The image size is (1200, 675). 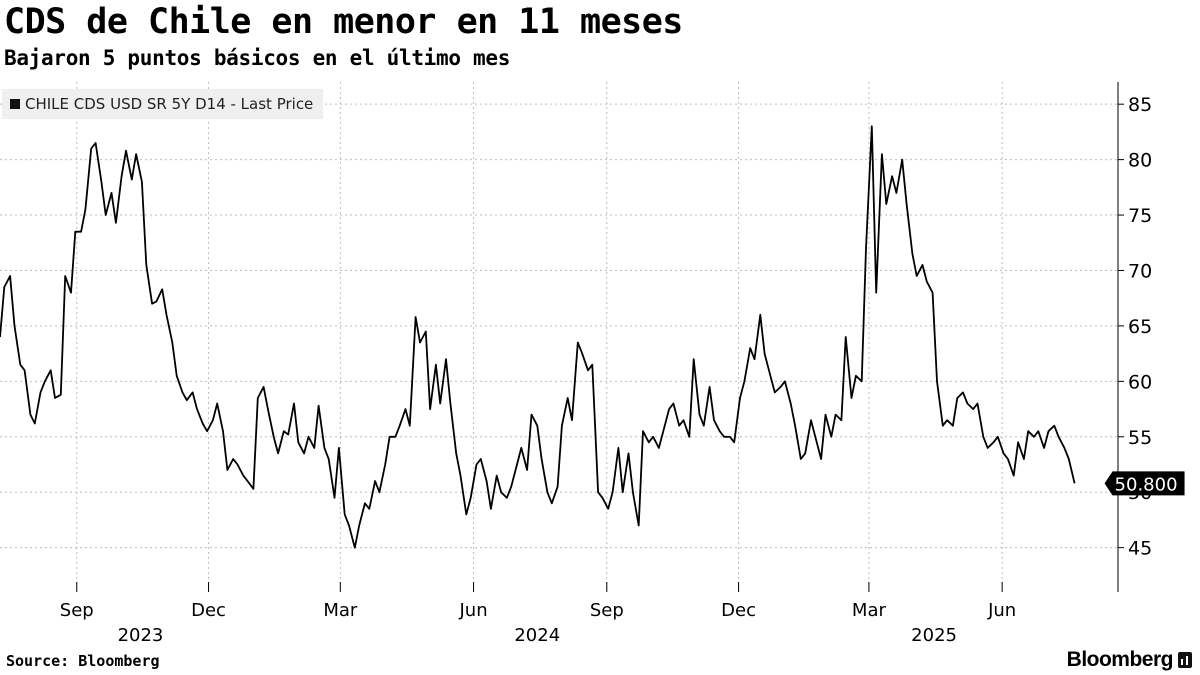 I want to click on y-tick-label: 60, so click(x=1140, y=382).